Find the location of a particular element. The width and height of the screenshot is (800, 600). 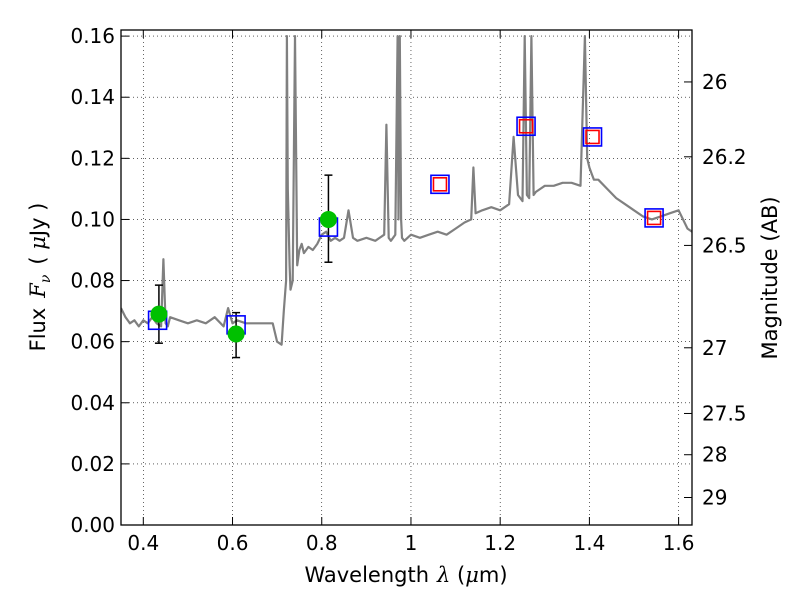

x-tick-label: 1.2 is located at coordinates (500, 543).